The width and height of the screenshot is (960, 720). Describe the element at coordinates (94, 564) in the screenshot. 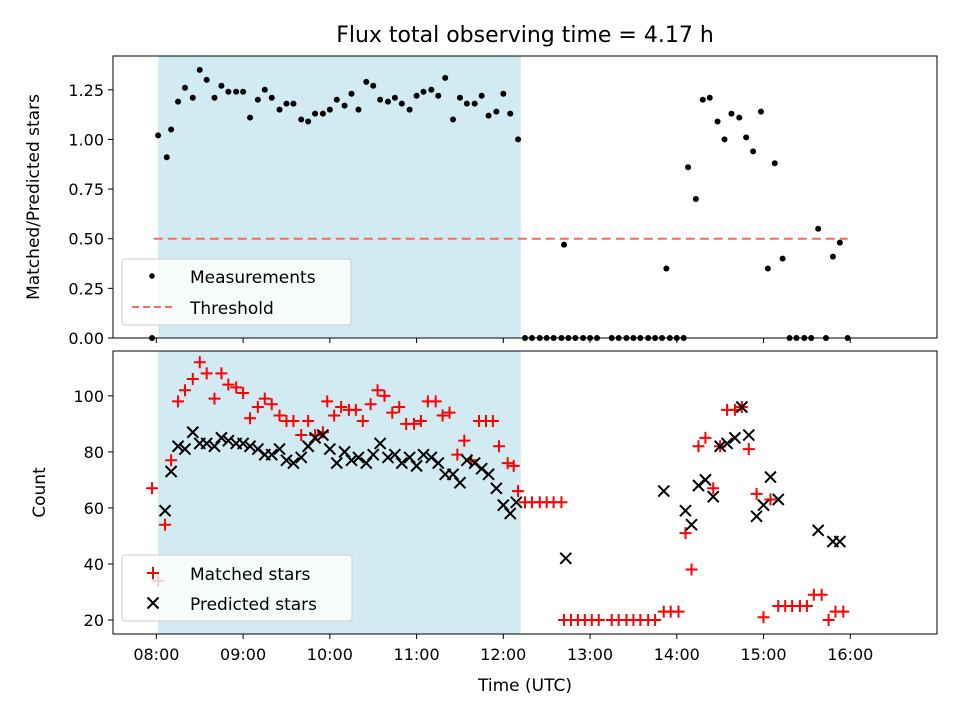

I see `bottom-y-tick-label: 40` at that location.